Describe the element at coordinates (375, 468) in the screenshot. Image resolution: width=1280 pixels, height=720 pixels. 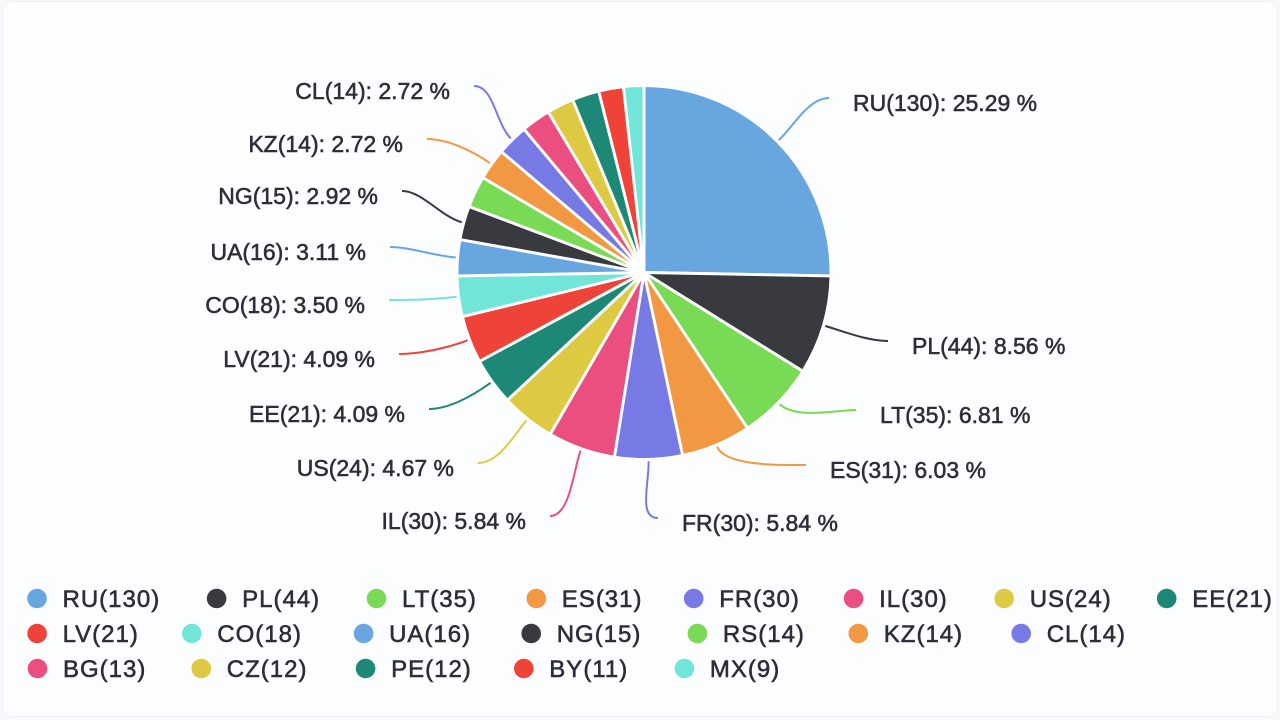
I see `svg-text: US(24): 4.67 %` at that location.